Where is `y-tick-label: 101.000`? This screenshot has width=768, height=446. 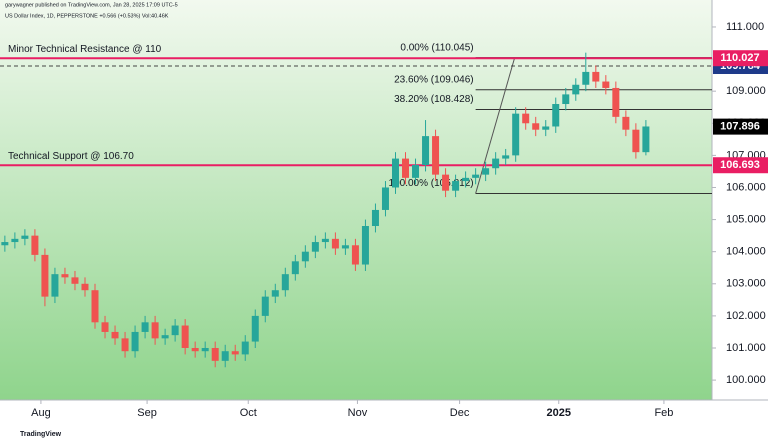 y-tick-label: 101.000 is located at coordinates (746, 348).